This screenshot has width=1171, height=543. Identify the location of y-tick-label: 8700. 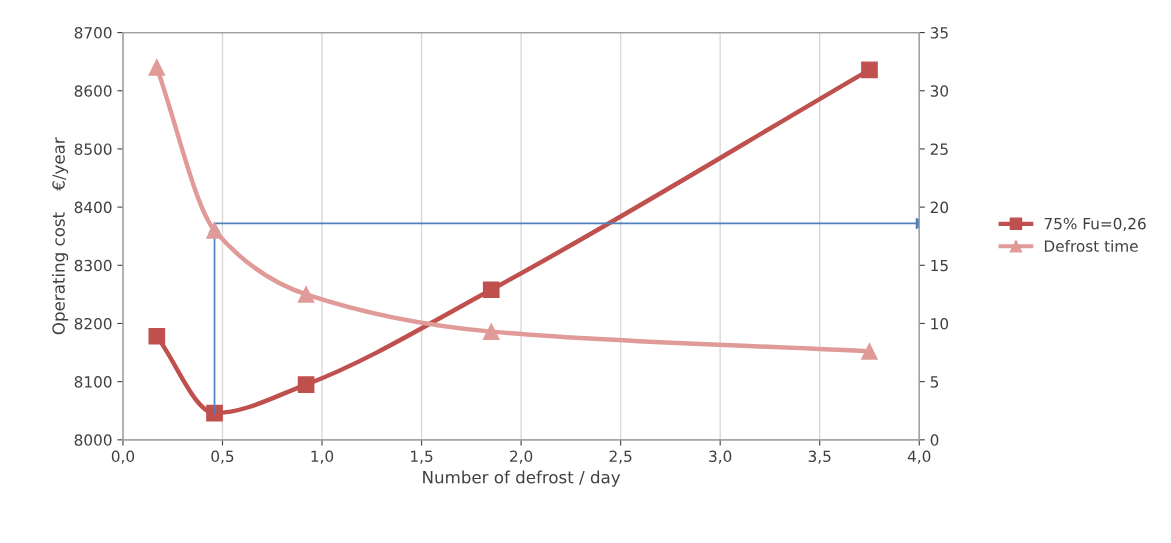
(93, 33).